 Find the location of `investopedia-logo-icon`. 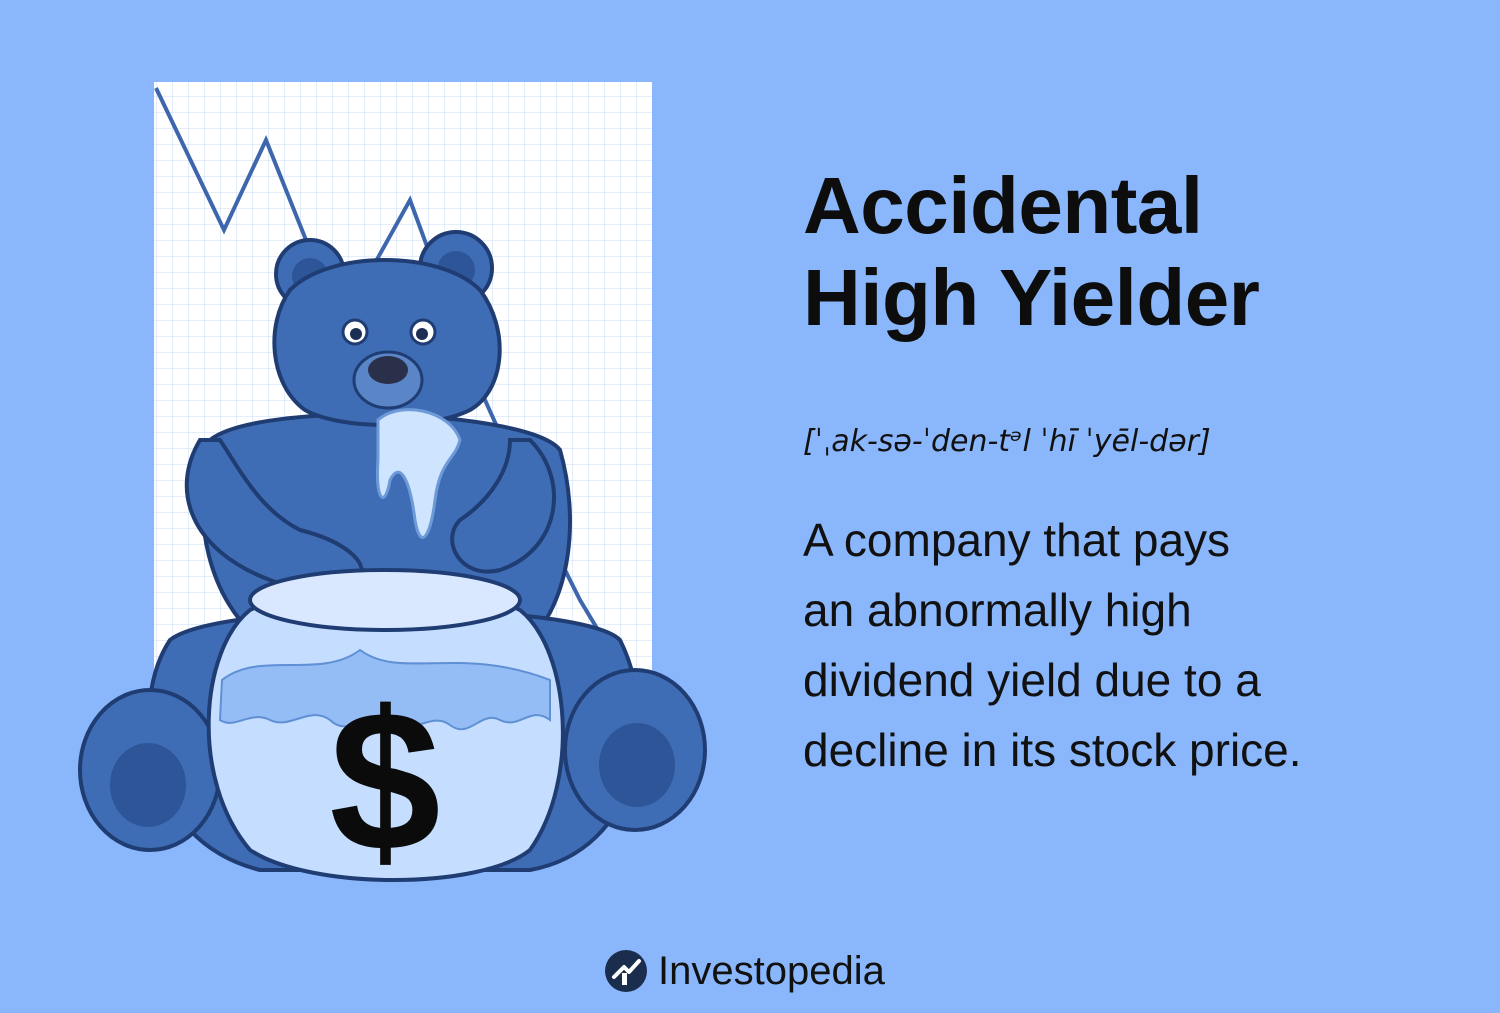

investopedia-logo-icon is located at coordinates (626, 971).